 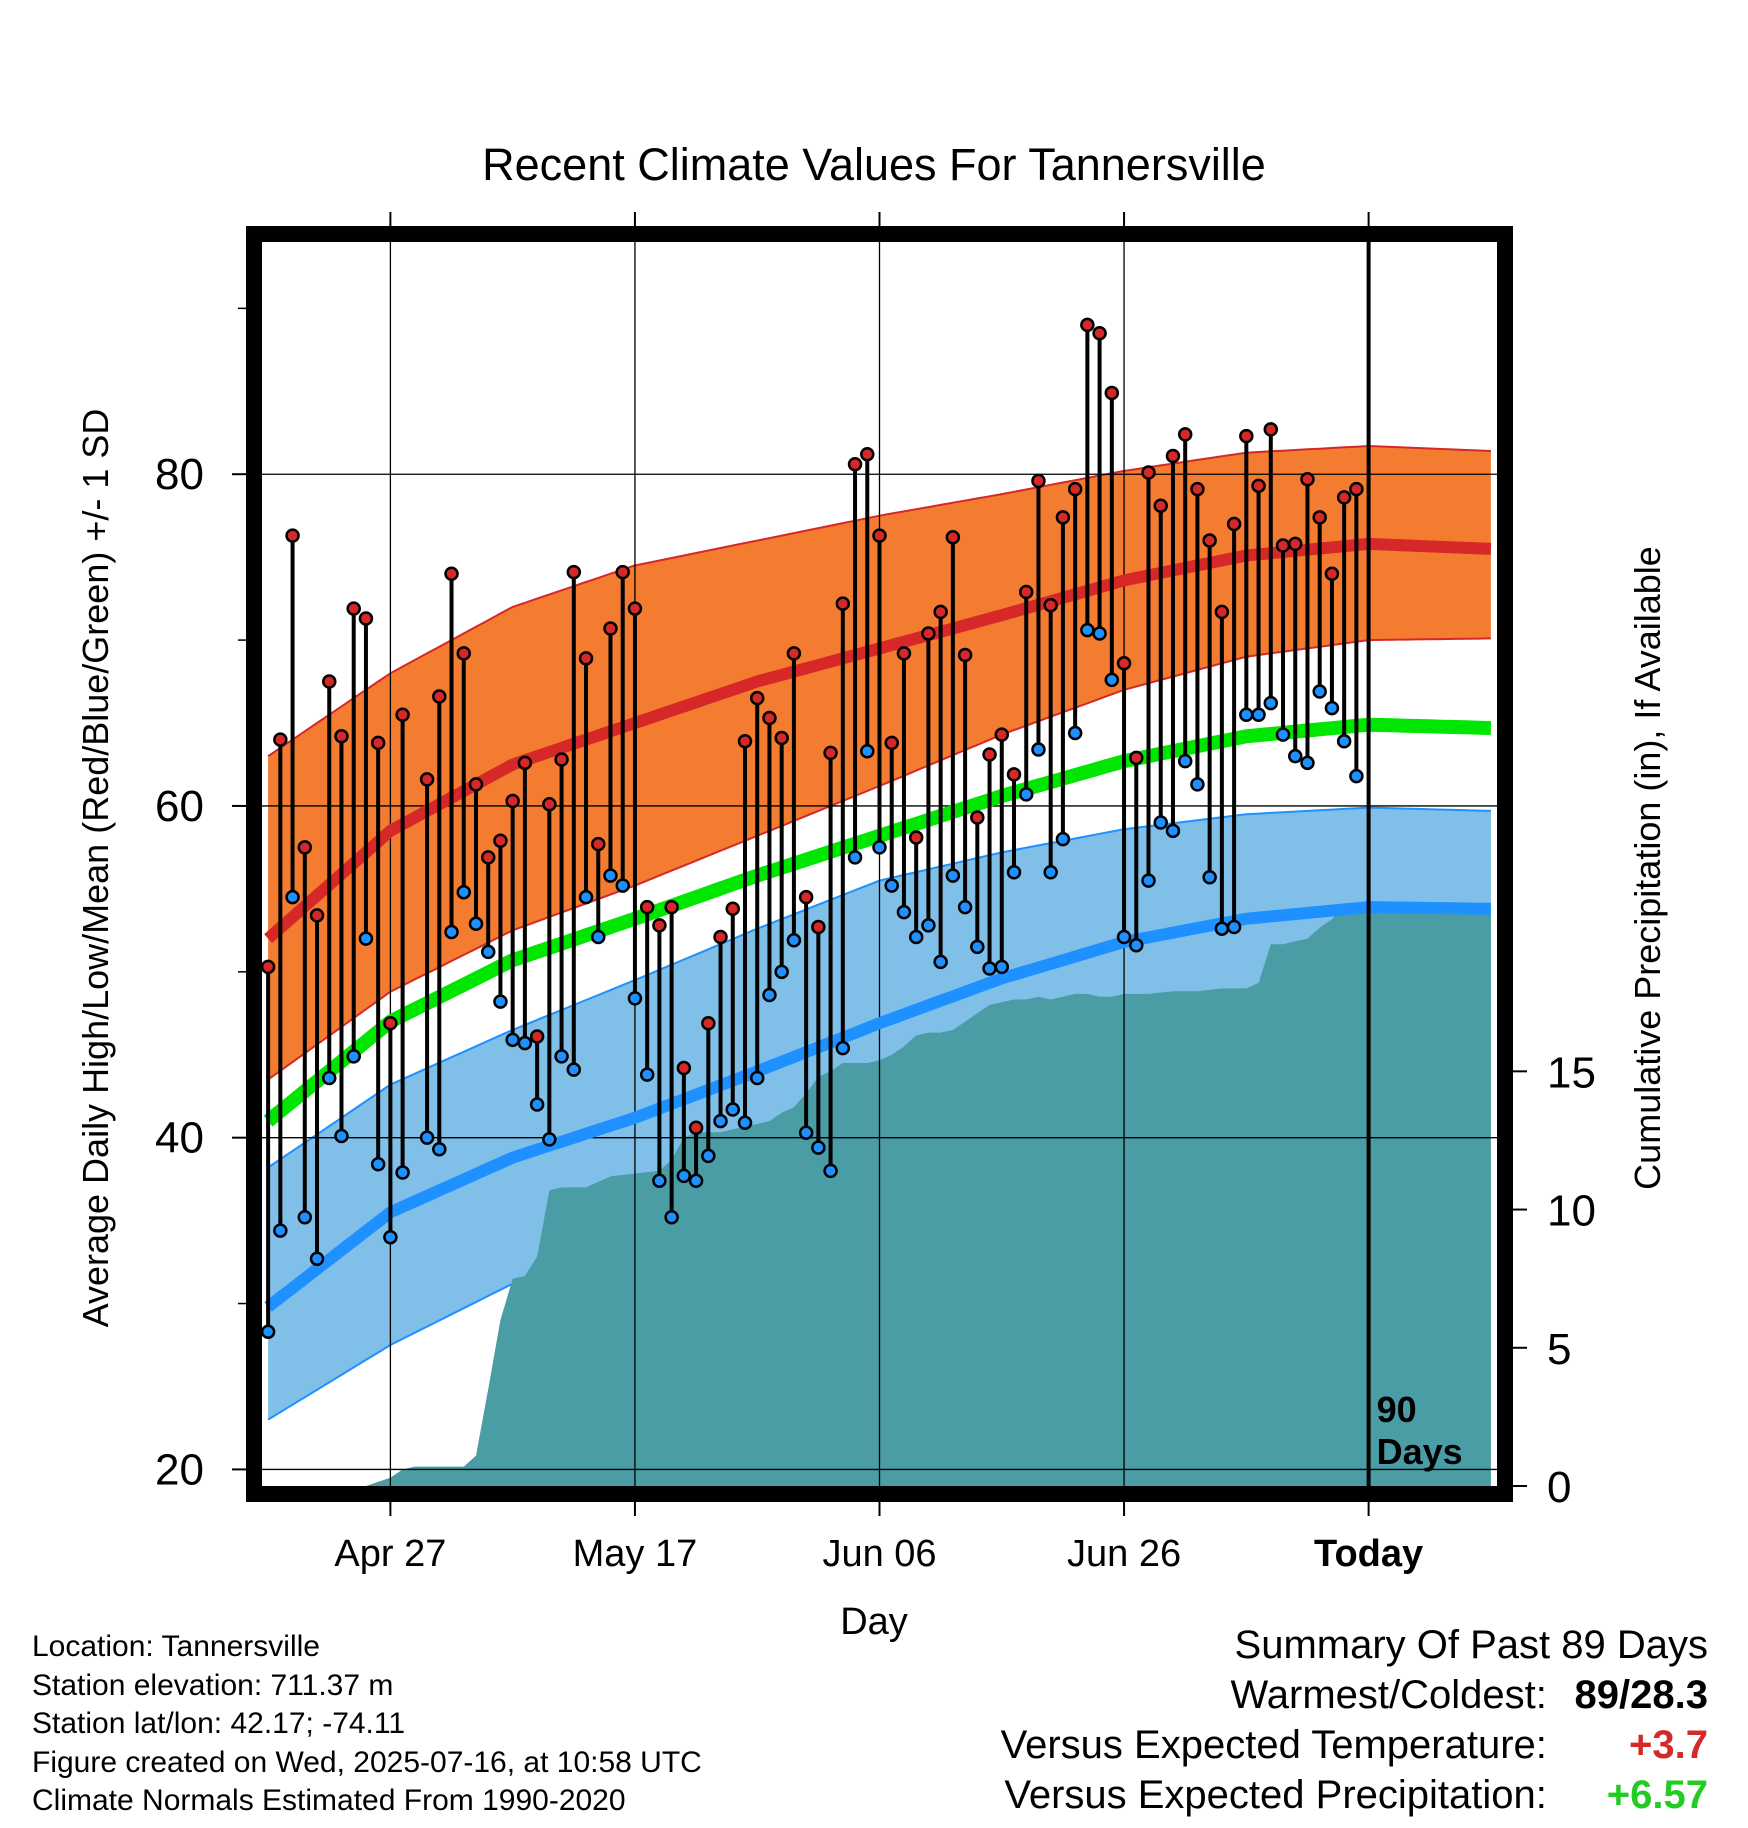 I want to click on location-text: Location: Tannersville, so click(x=176, y=1646).